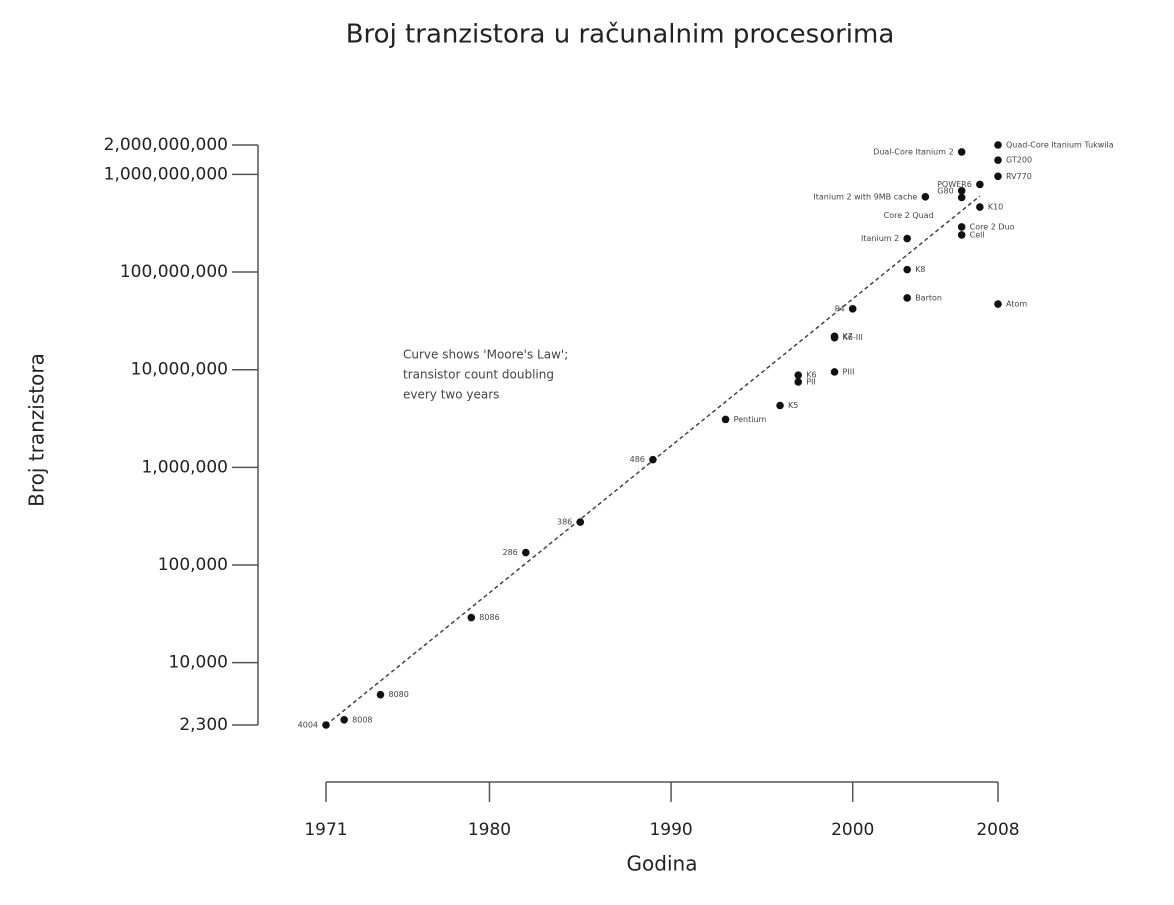 This screenshot has height=905, width=1174. Describe the element at coordinates (398, 694) in the screenshot. I see `point-label: 8080` at that location.